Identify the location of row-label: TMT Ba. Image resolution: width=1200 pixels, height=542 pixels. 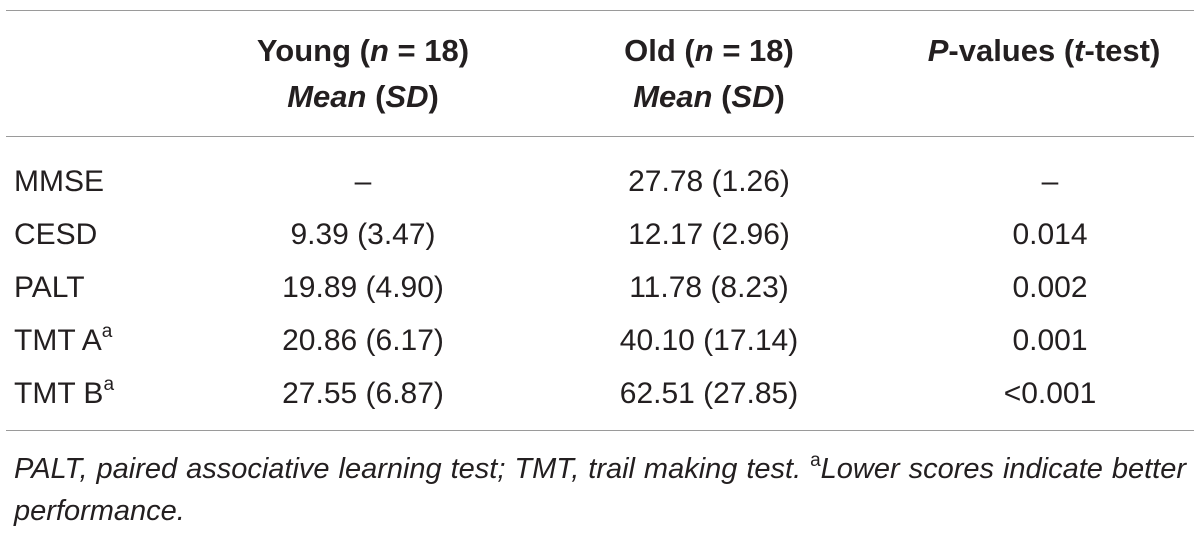
(64, 392).